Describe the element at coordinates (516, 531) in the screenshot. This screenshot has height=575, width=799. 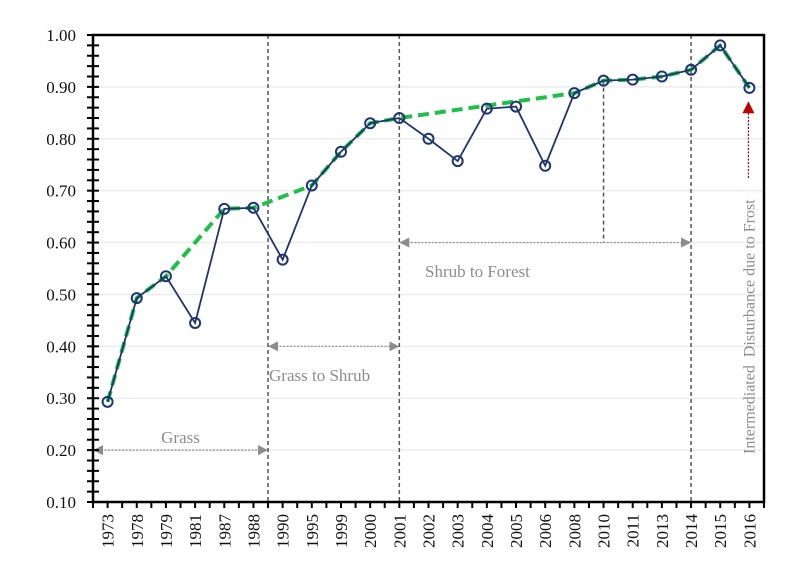
I see `x-tick-label: 2005` at that location.